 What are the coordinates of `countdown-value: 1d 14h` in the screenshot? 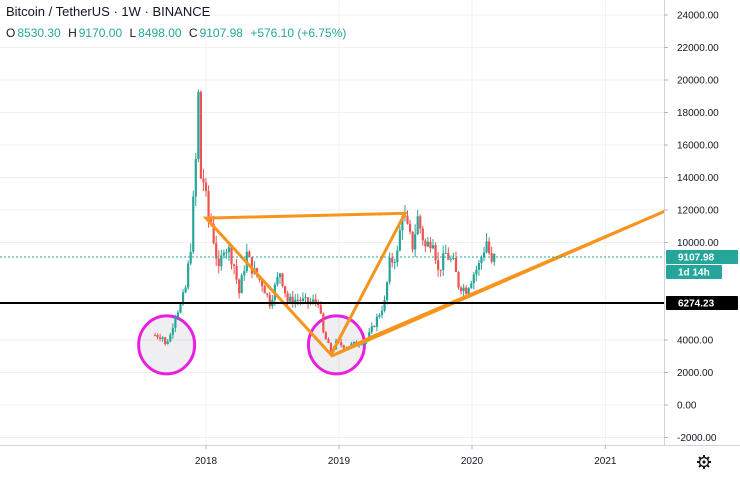 It's located at (694, 272).